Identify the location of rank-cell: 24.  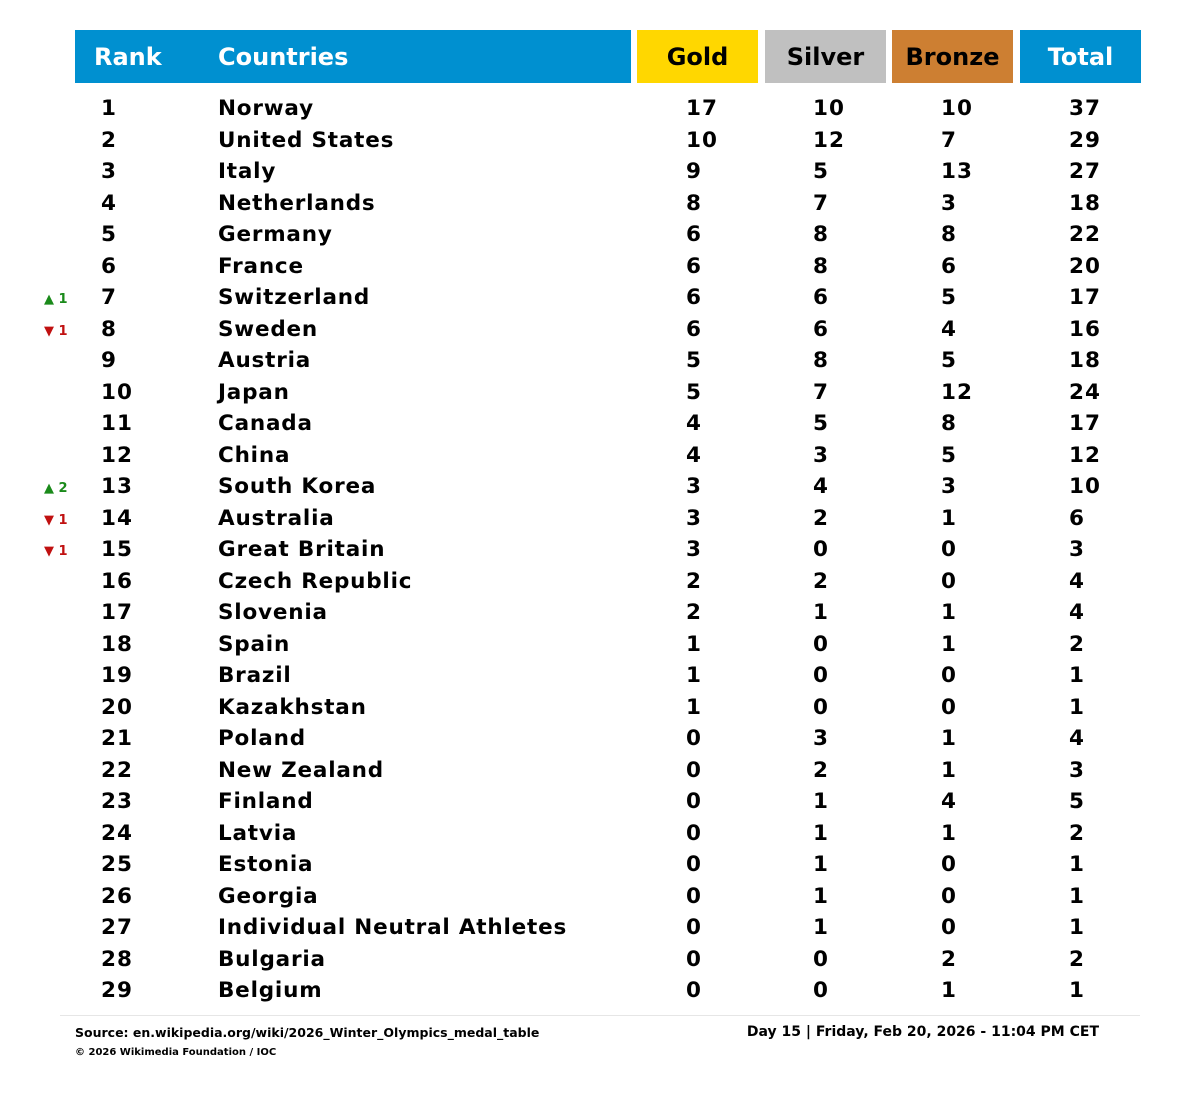
(117, 833).